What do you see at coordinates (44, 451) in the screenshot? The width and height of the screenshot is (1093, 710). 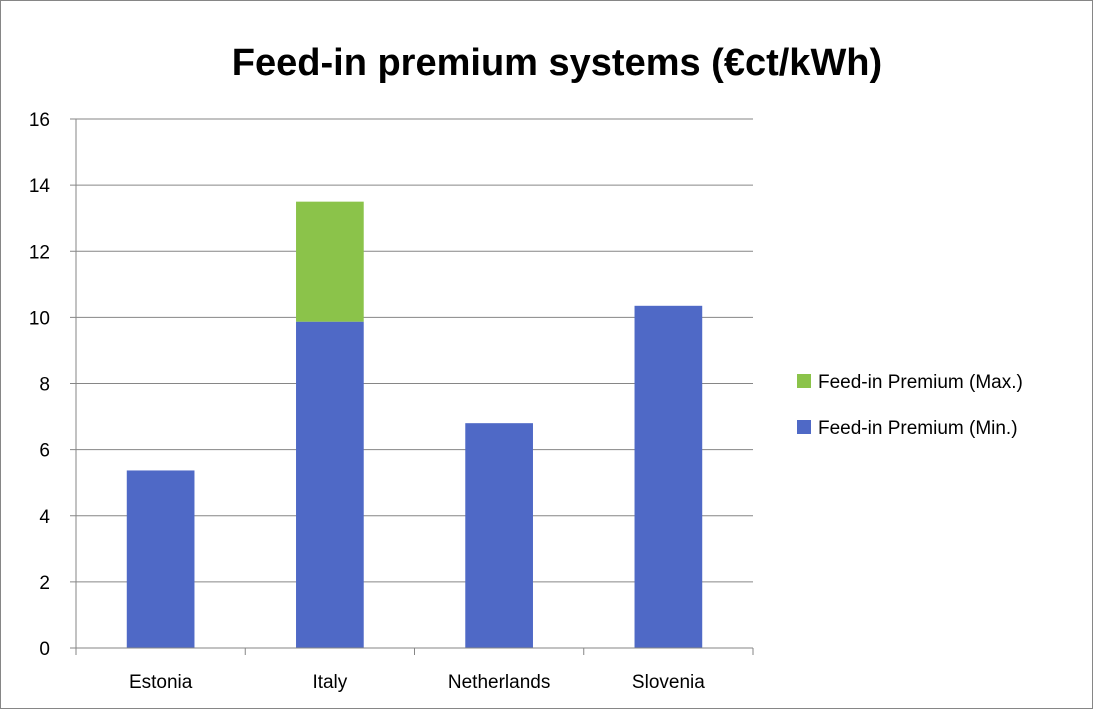 I see `y-tick-label: 6` at bounding box center [44, 451].